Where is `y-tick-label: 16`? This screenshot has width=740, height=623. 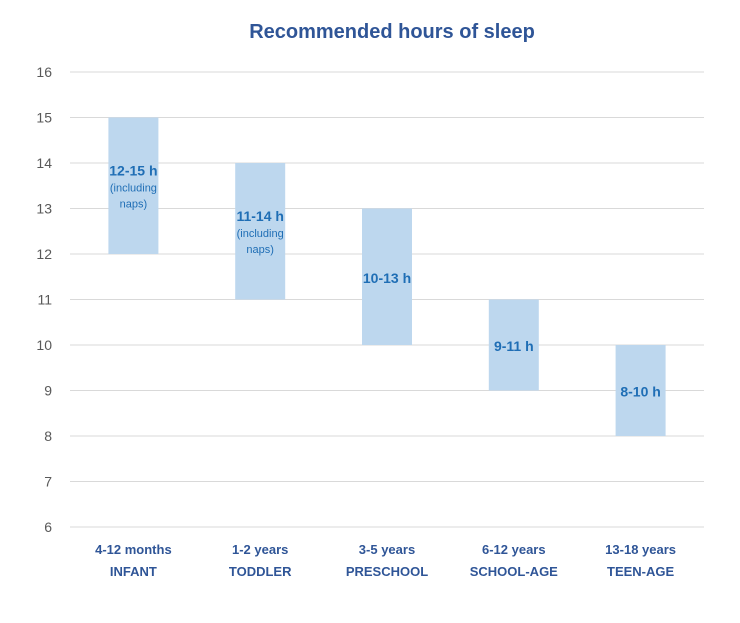 y-tick-label: 16 is located at coordinates (44, 72).